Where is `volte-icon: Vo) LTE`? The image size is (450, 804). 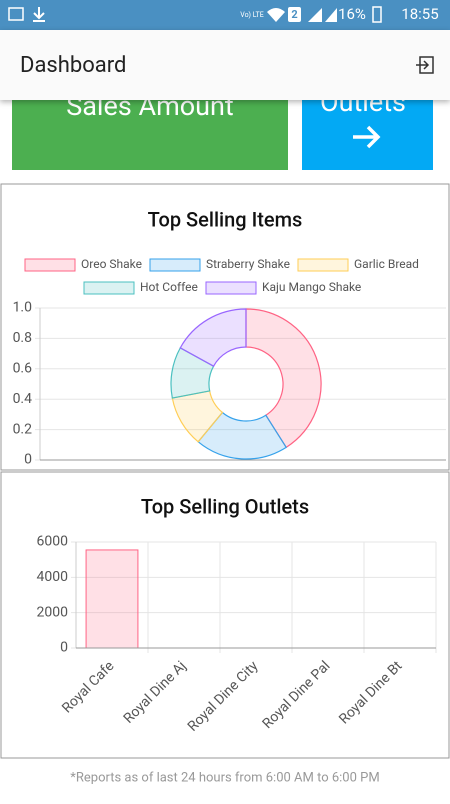
volte-icon: Vo) LTE is located at coordinates (251, 15).